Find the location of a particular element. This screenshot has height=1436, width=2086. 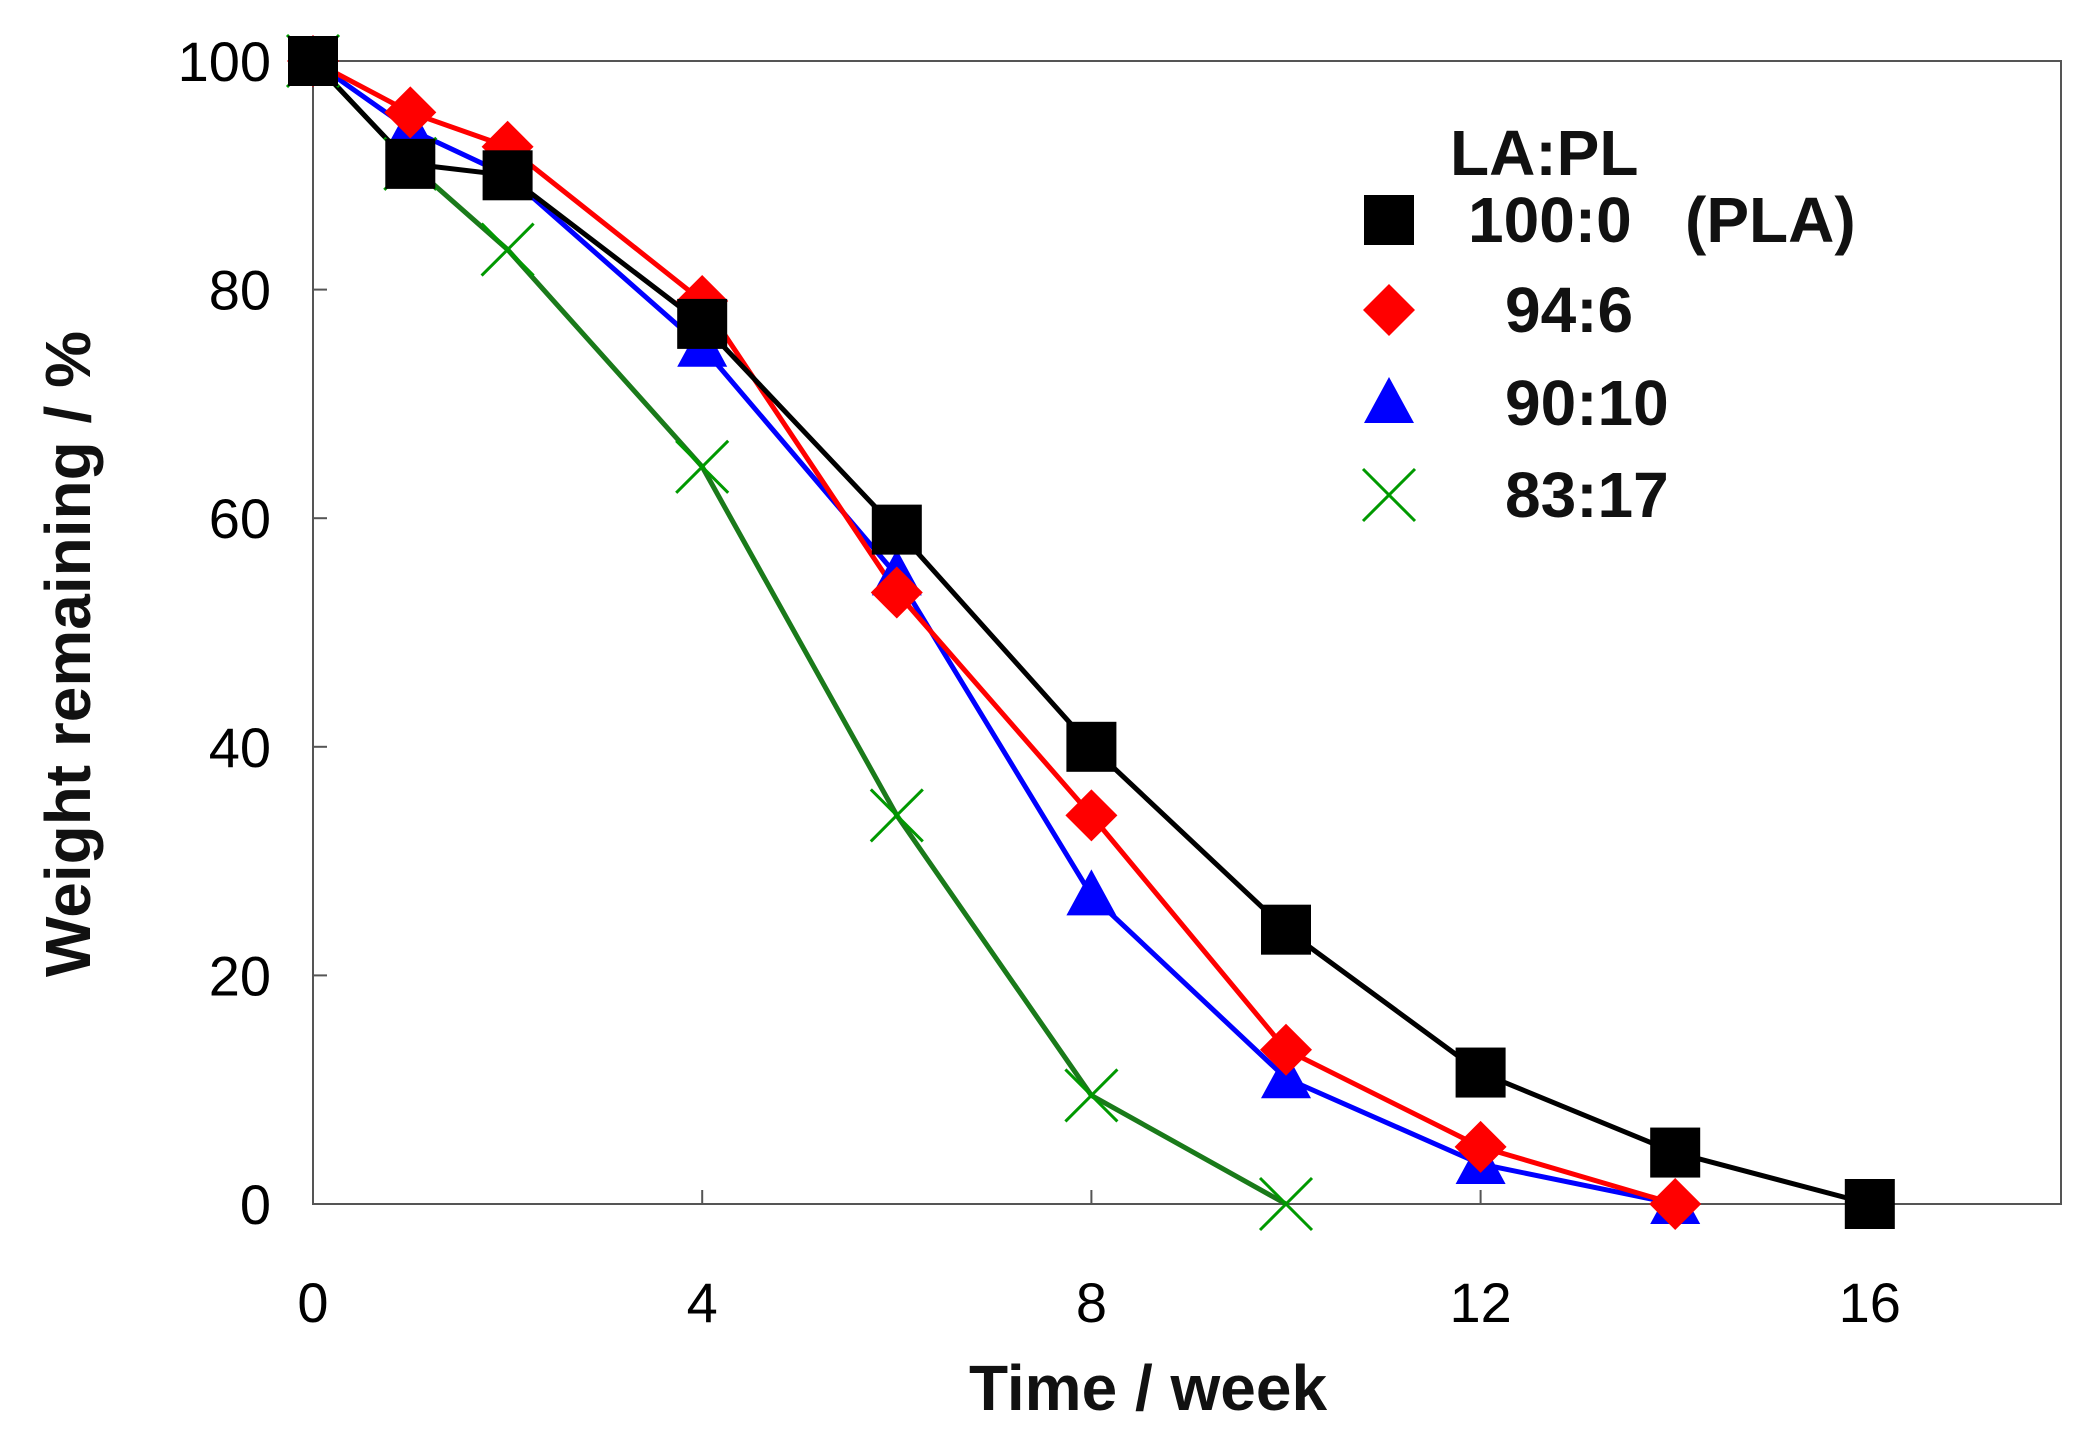

x-tick-label: 8 is located at coordinates (1091, 1302).